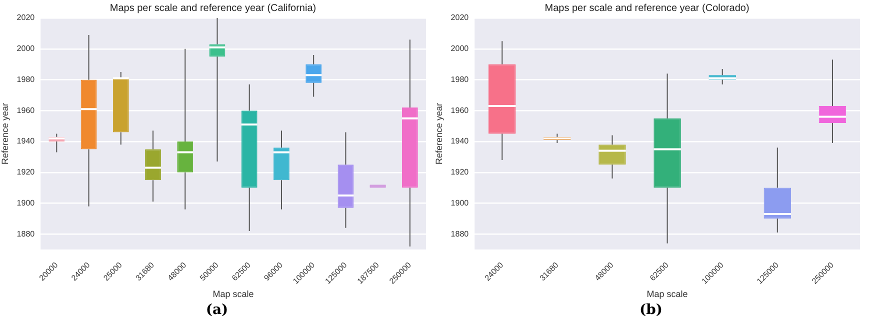 This screenshot has width=869, height=332. What do you see at coordinates (647, 8) in the screenshot?
I see `chart-title: Maps per scale and reference year (Colorado)` at bounding box center [647, 8].